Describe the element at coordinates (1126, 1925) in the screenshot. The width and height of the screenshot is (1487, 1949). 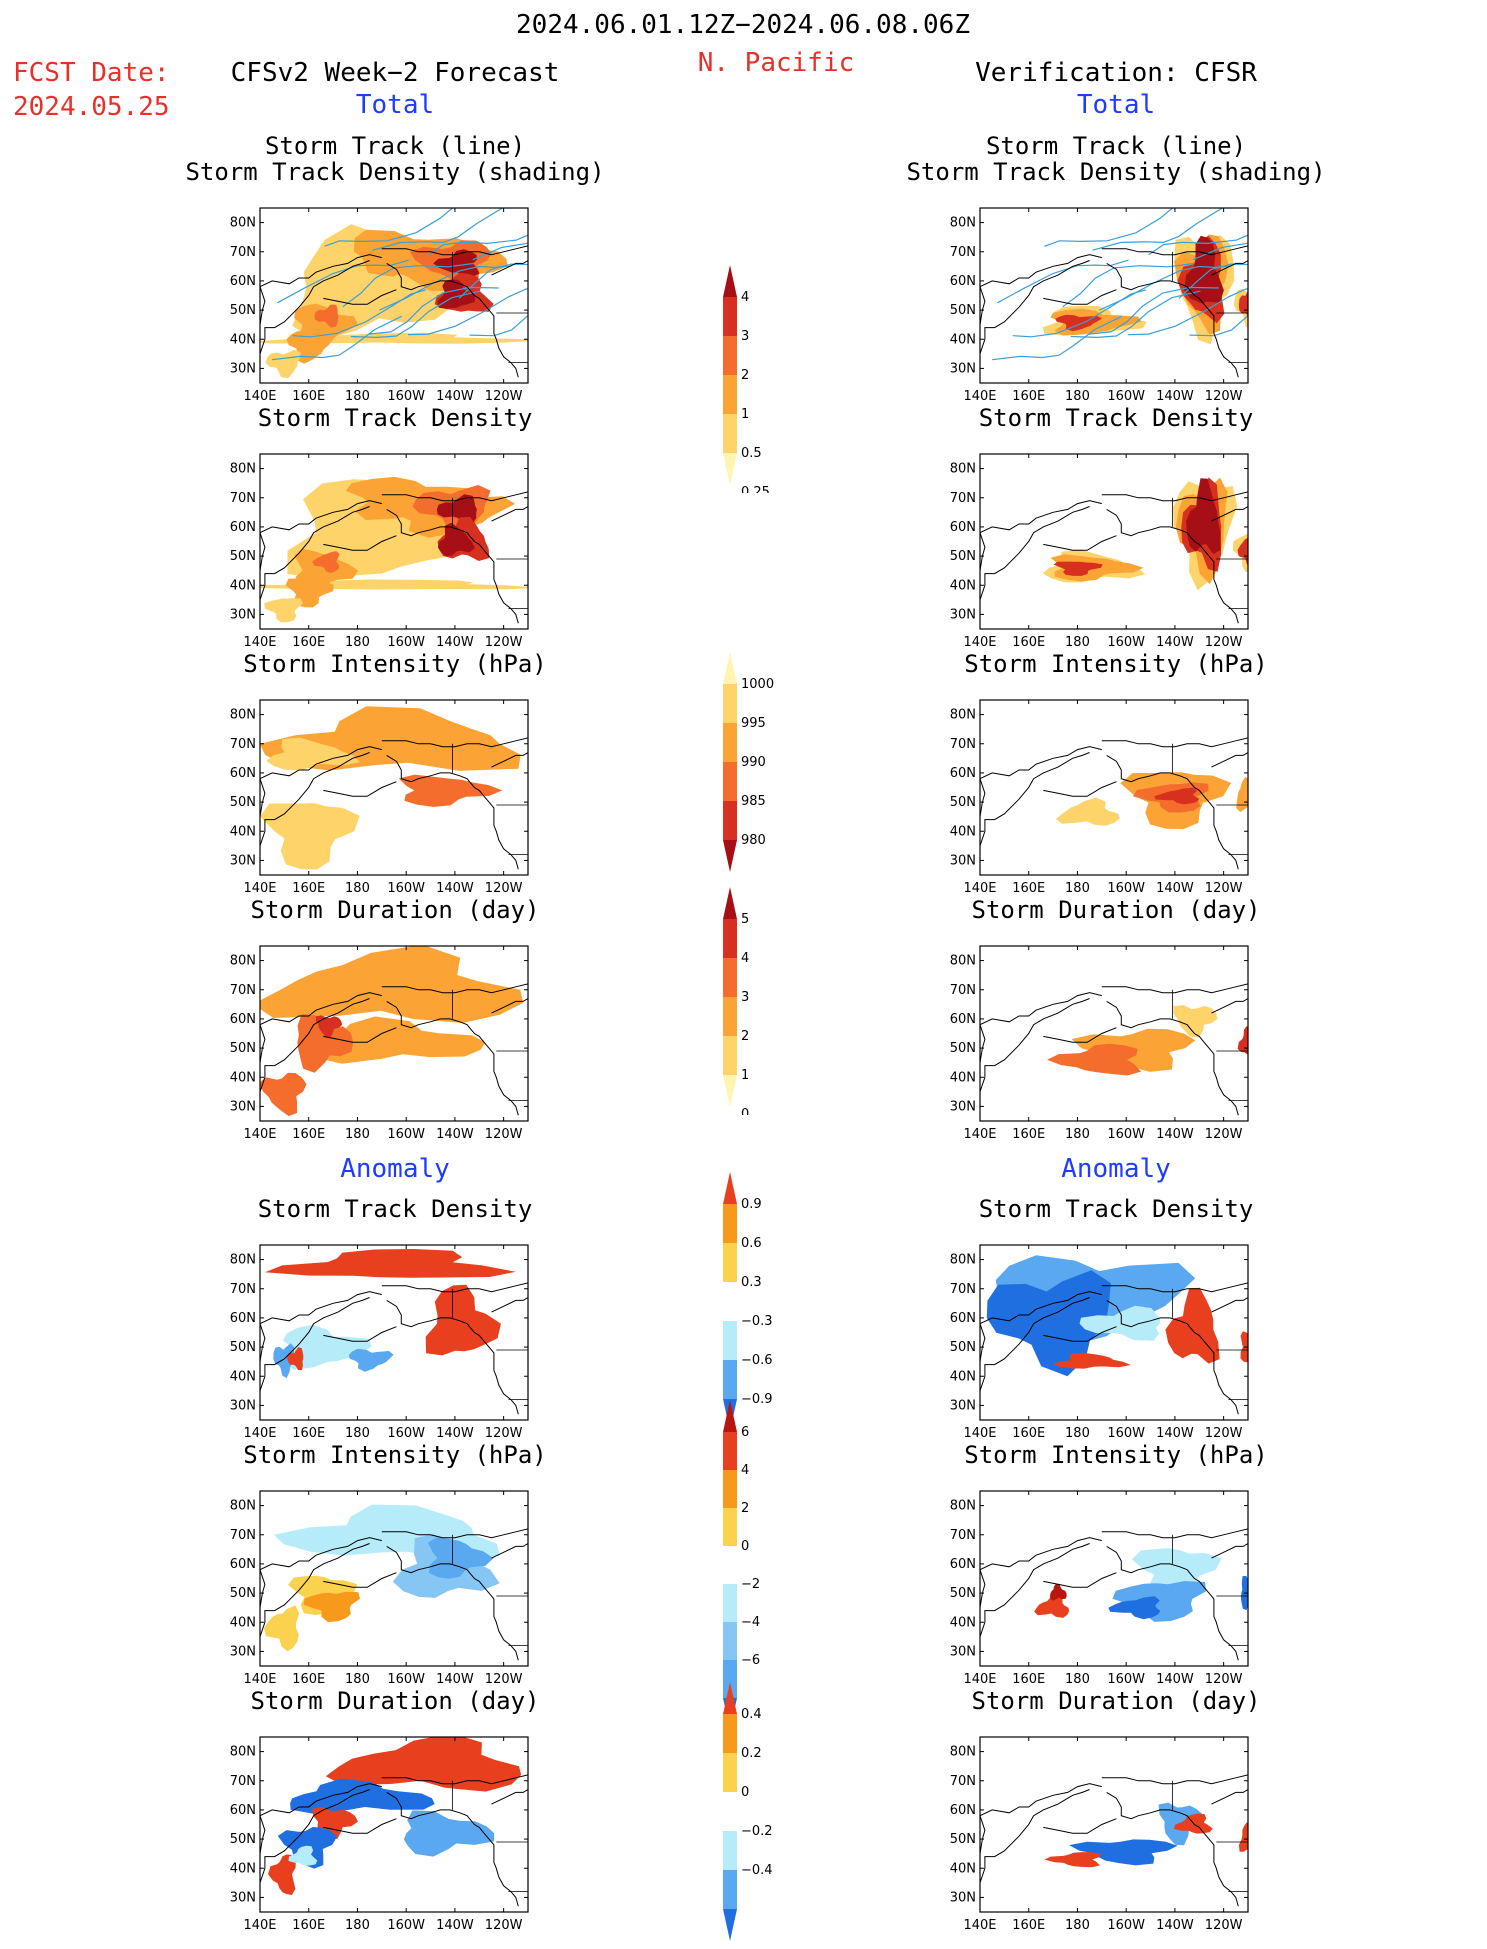
I see `lon-tick-label: 160W` at that location.